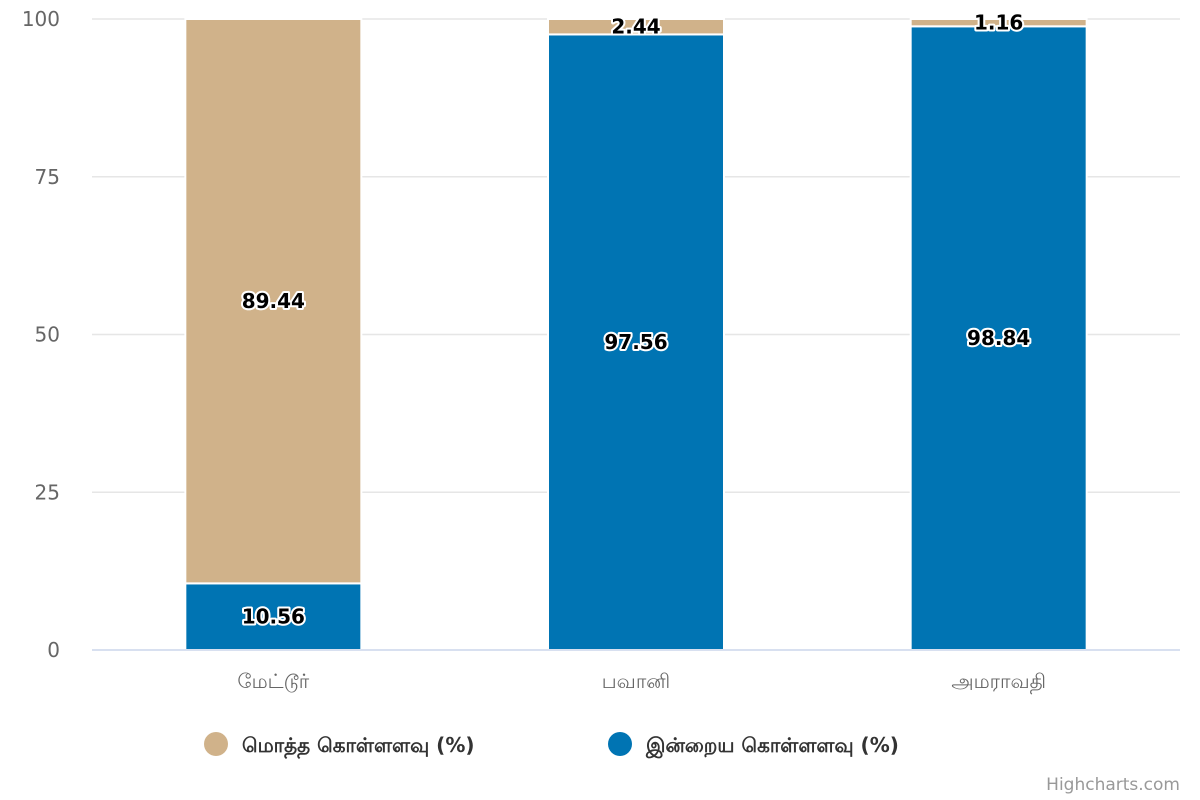  Describe the element at coordinates (273, 681) in the screenshot. I see `x-tick-label: மேட்டூர்` at that location.